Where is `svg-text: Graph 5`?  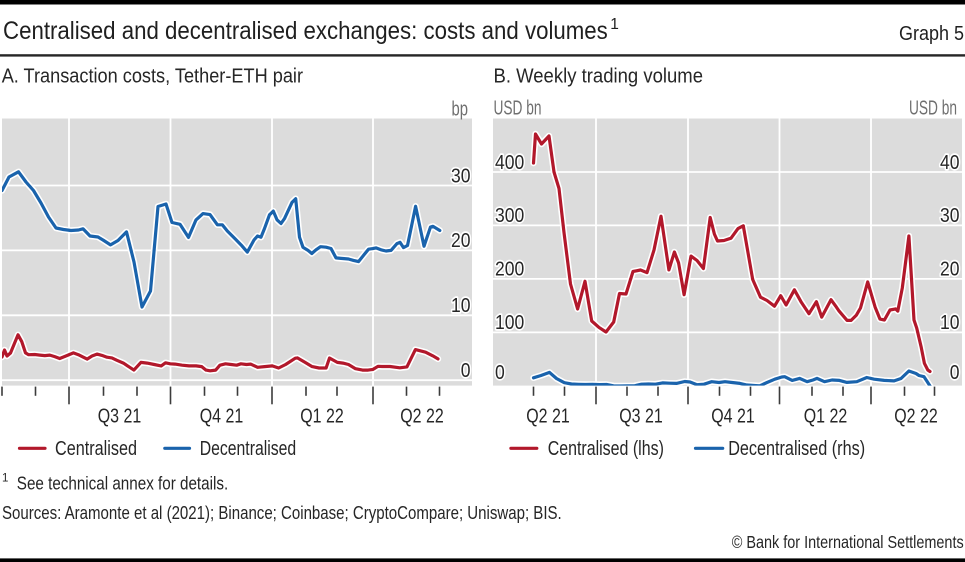 svg-text: Graph 5 is located at coordinates (931, 34).